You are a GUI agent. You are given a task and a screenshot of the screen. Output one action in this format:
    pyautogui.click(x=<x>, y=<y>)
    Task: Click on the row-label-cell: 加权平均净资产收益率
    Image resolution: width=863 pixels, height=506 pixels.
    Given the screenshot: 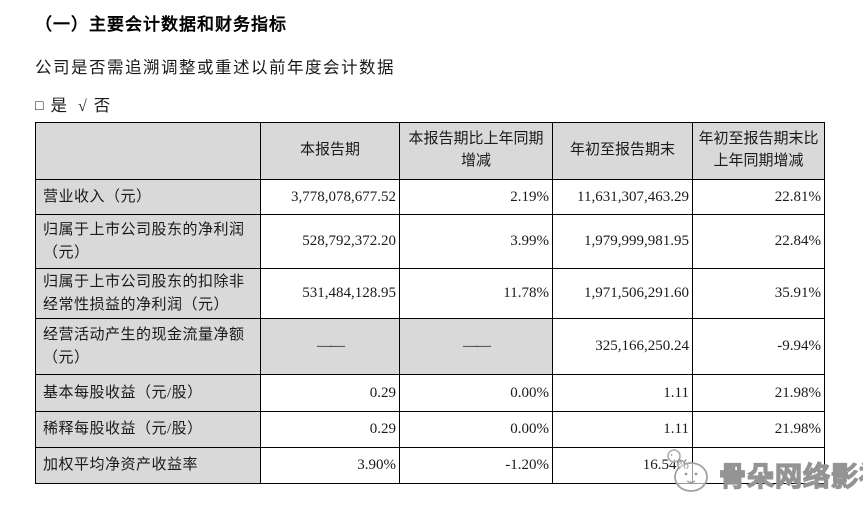 What is the action you would take?
    pyautogui.click(x=148, y=465)
    